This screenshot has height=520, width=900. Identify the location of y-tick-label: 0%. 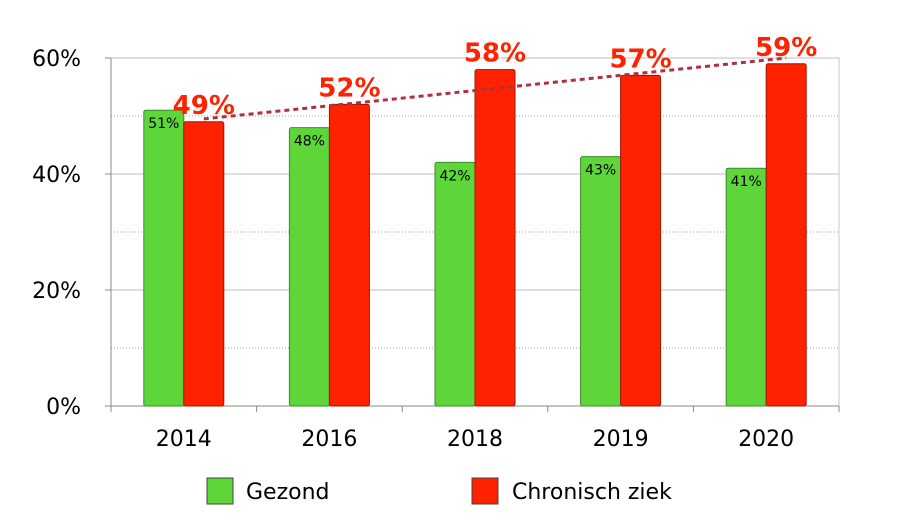
(63, 407).